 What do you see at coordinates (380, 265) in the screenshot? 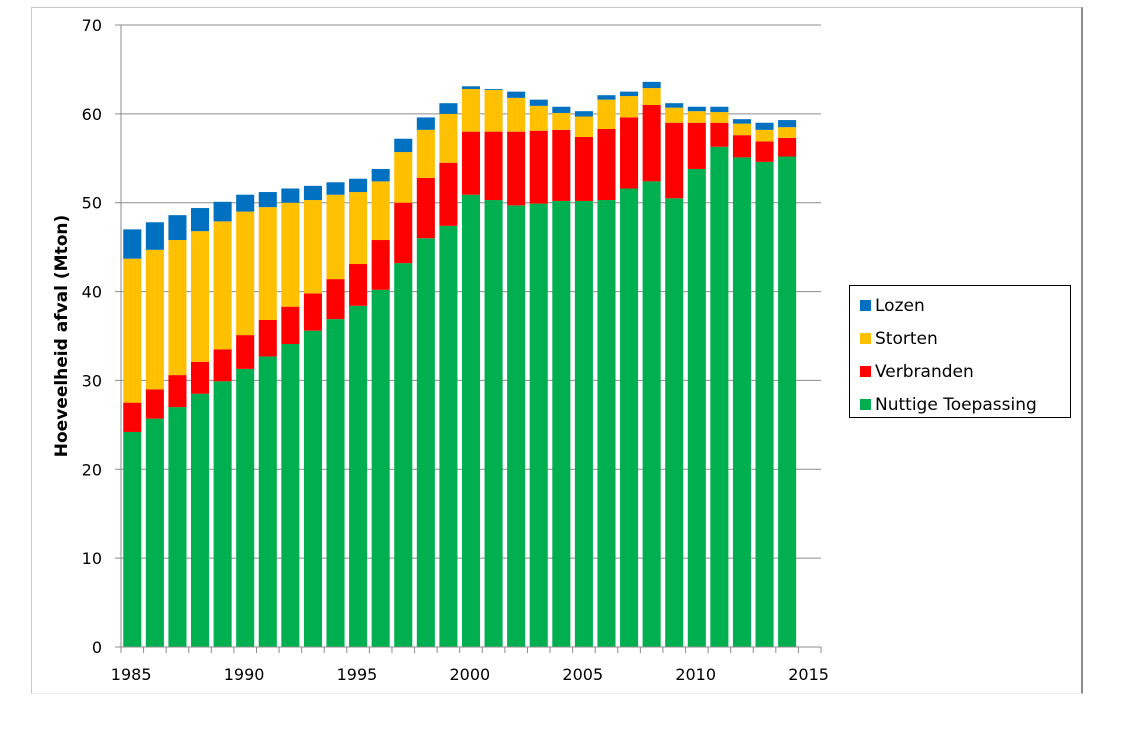
I see `bar-verbranden-1996` at bounding box center [380, 265].